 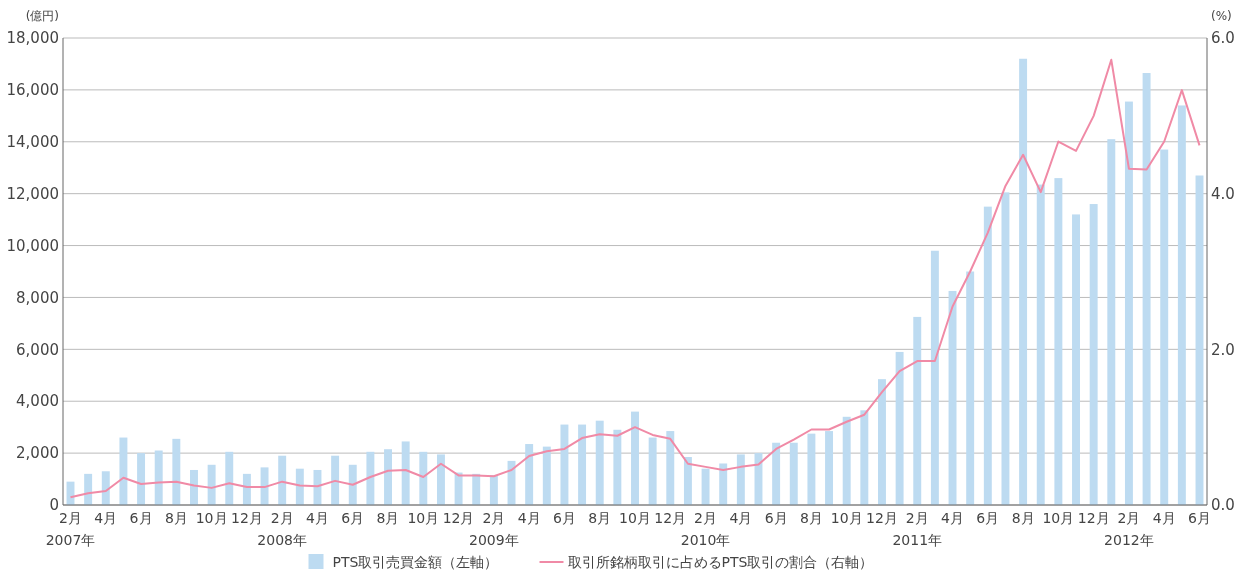 I want to click on y-axis-title: (億円), so click(x=42, y=16).